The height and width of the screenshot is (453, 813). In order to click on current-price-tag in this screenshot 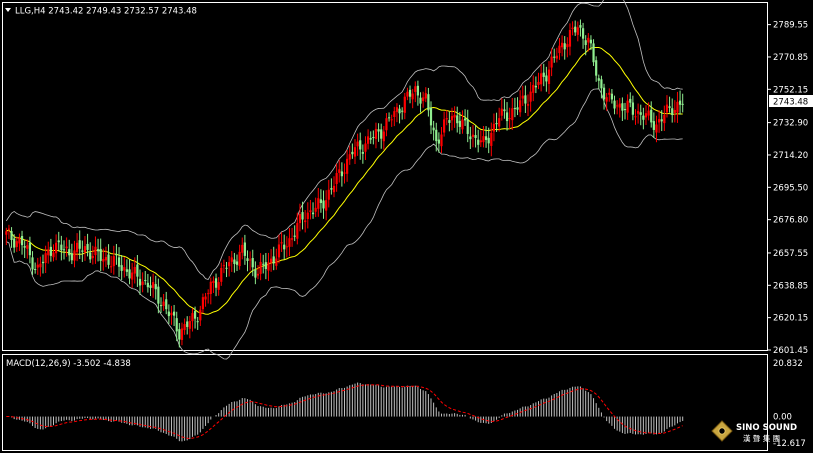, I will do `click(791, 101)`.